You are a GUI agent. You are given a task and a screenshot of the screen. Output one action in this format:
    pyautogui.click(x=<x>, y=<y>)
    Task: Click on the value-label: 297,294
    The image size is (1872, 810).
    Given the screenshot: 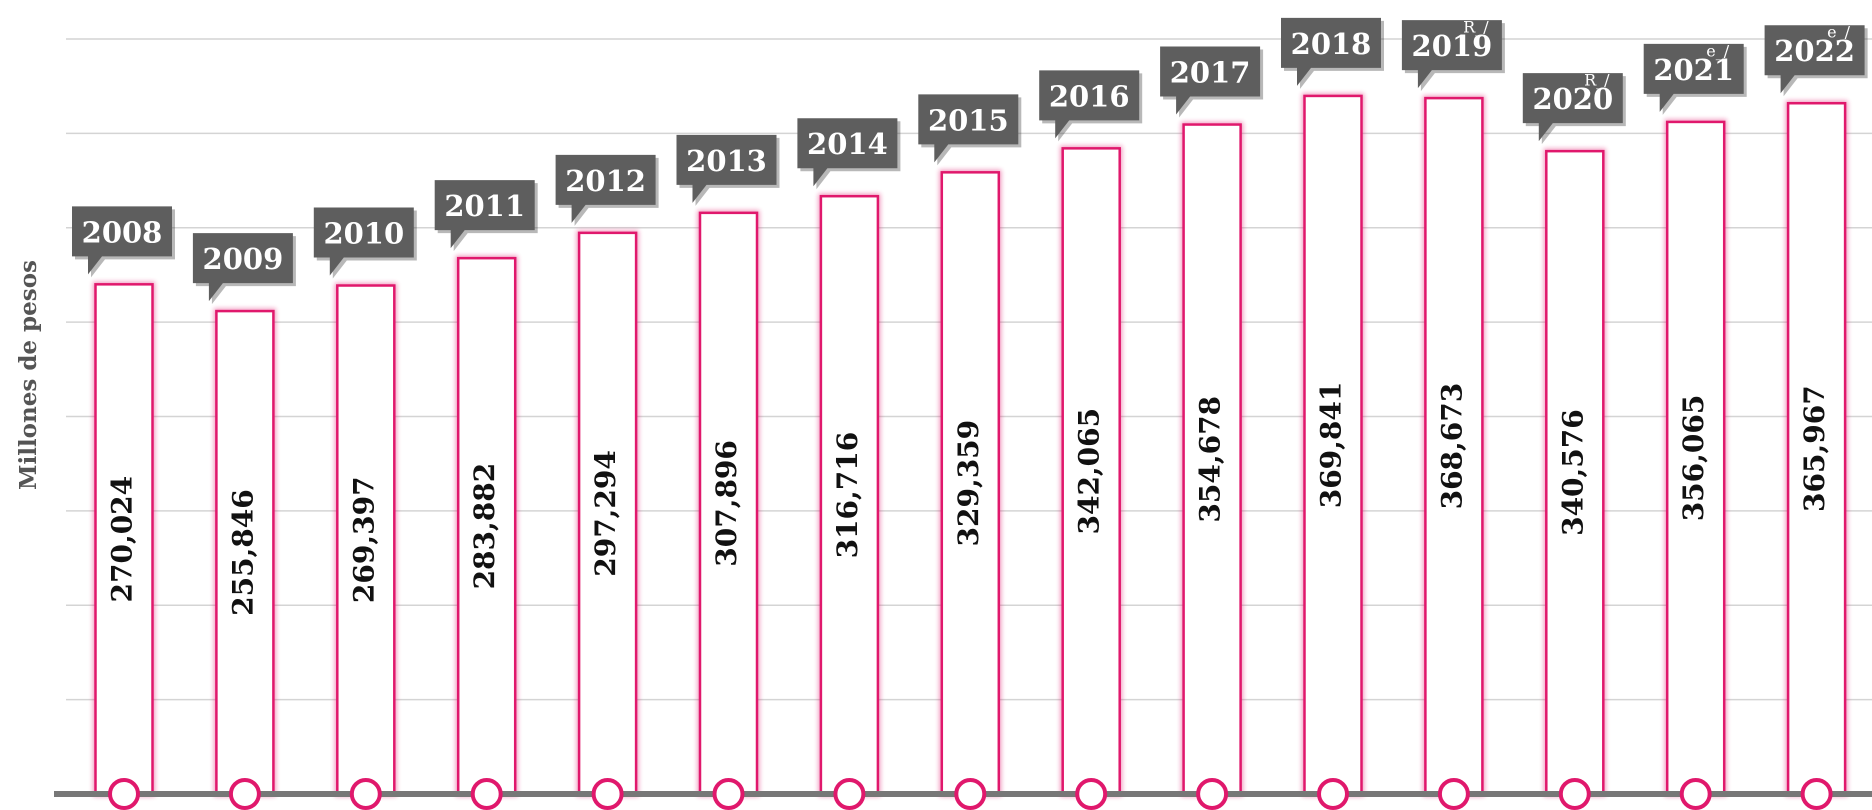 What is the action you would take?
    pyautogui.click(x=605, y=513)
    